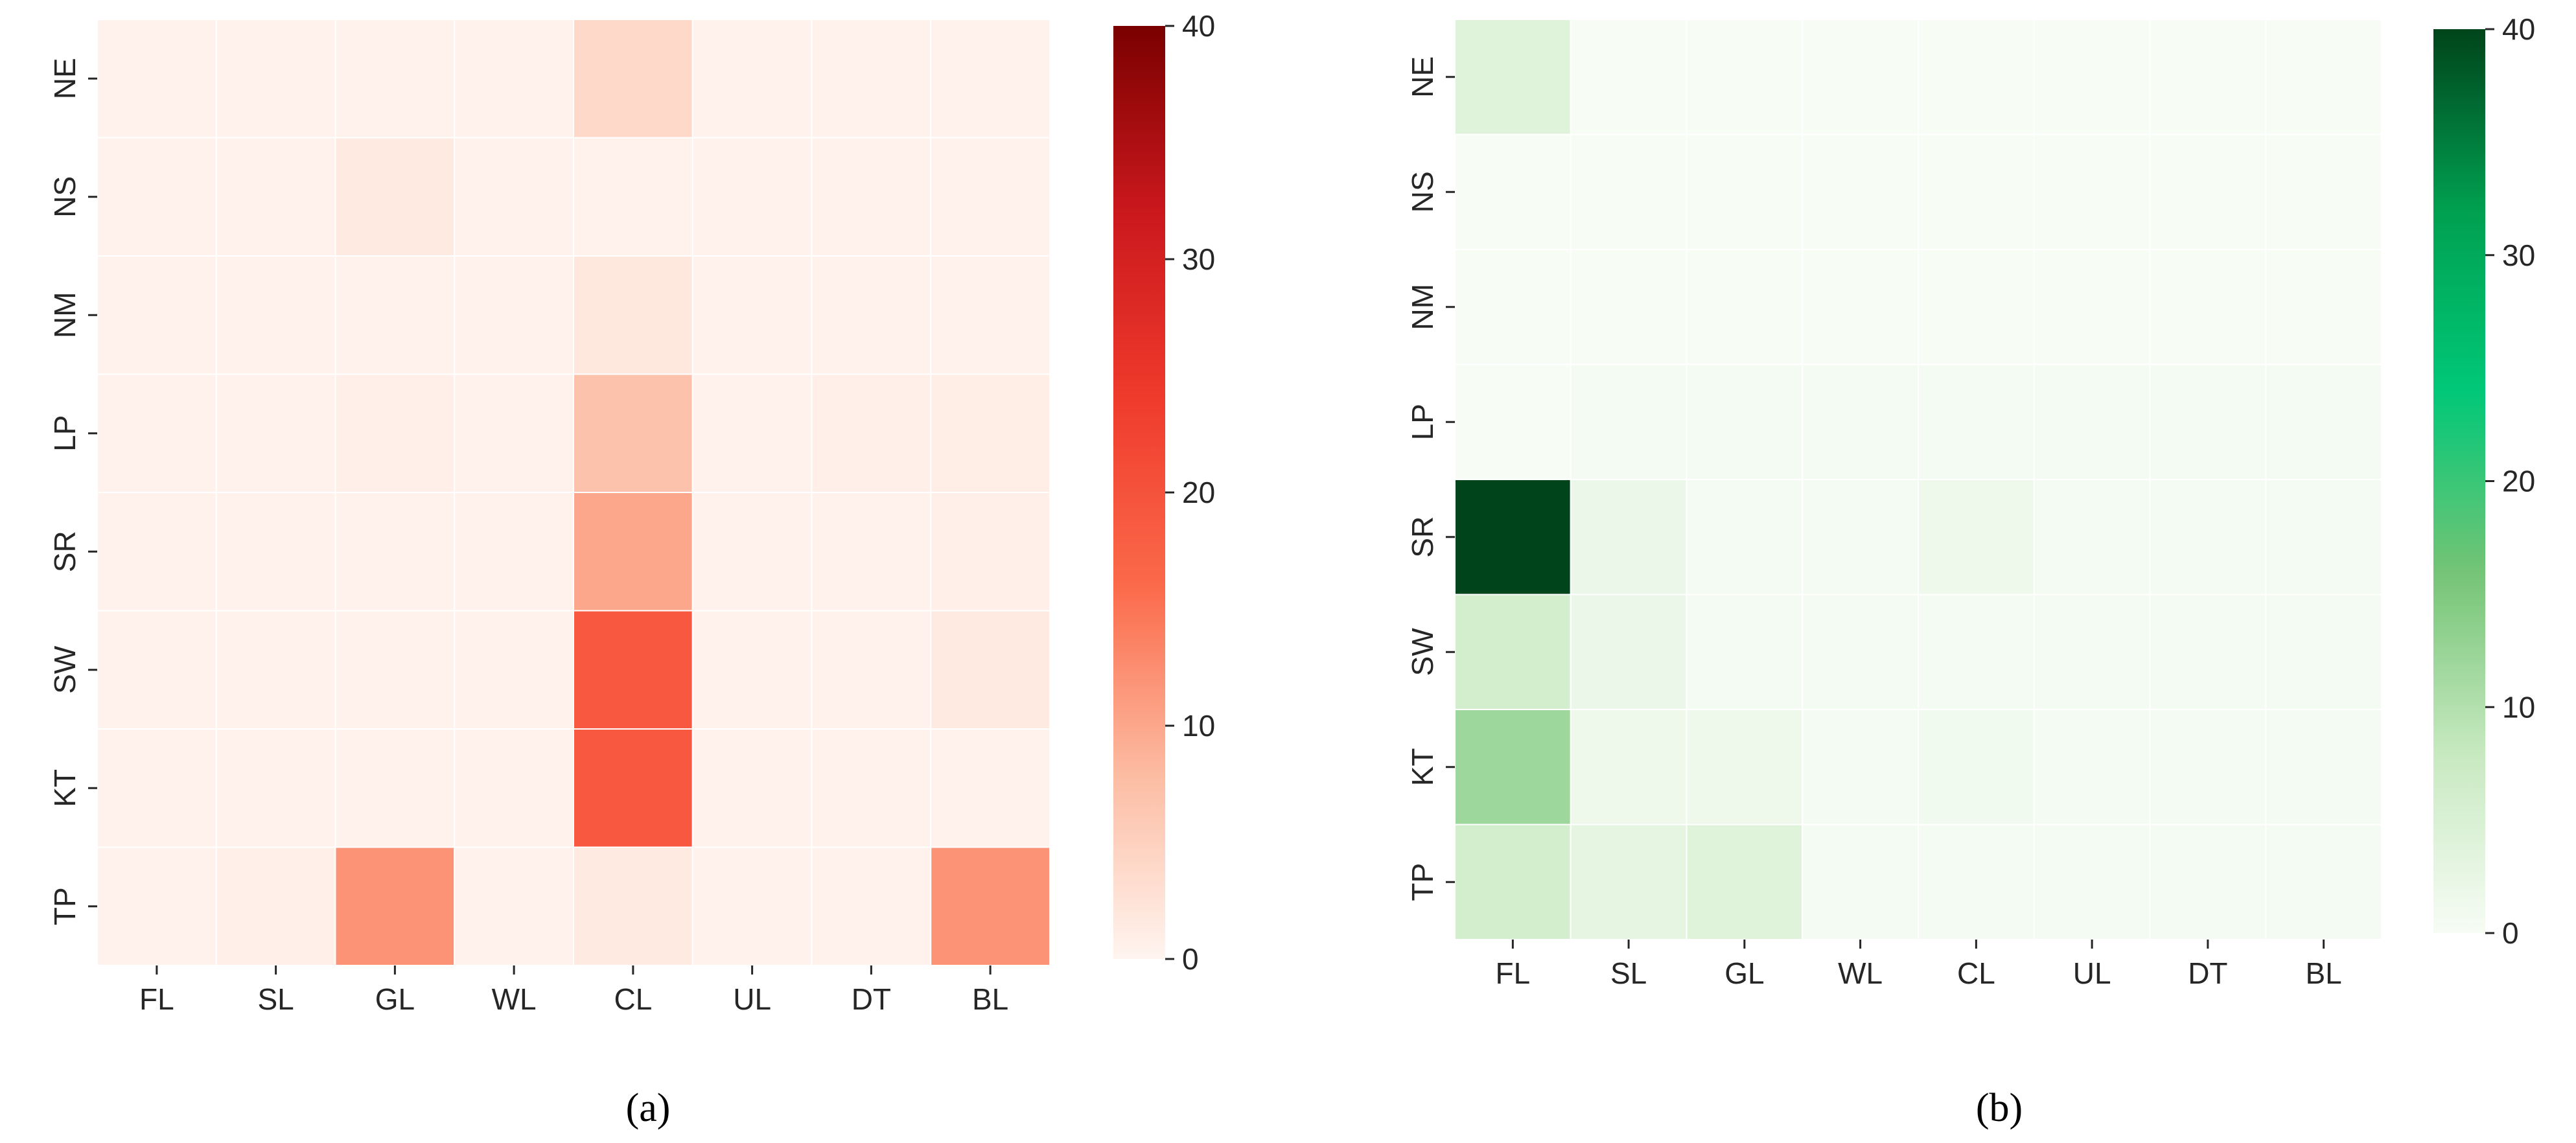  What do you see at coordinates (276, 670) in the screenshot?
I see `heatmap-cell-SW-SL` at bounding box center [276, 670].